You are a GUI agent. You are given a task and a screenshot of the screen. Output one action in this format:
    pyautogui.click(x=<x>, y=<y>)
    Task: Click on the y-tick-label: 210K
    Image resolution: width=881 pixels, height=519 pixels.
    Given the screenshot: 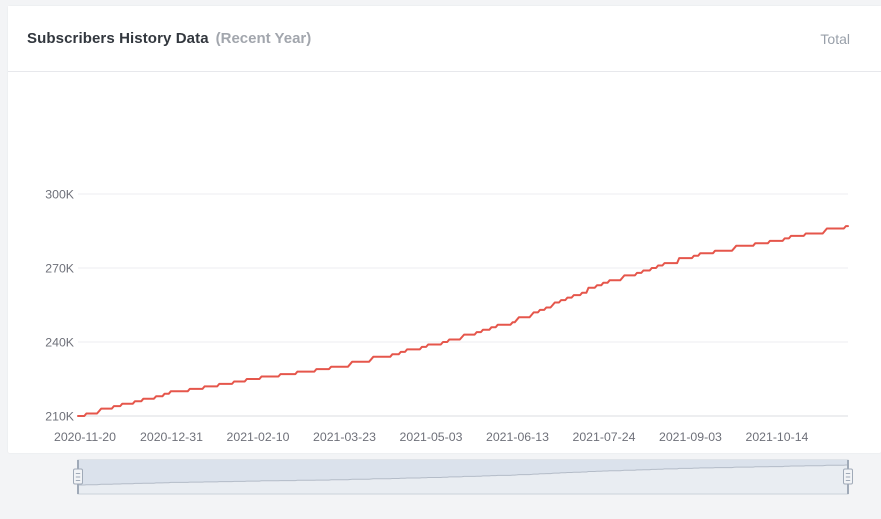 What is the action you would take?
    pyautogui.click(x=60, y=416)
    